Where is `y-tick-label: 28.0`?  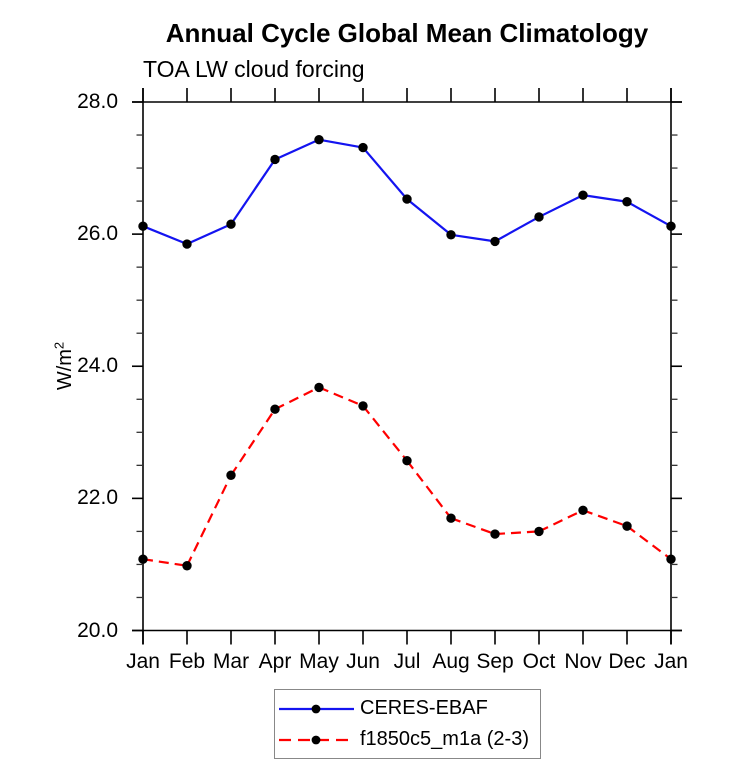
y-tick-label: 28.0 is located at coordinates (97, 101).